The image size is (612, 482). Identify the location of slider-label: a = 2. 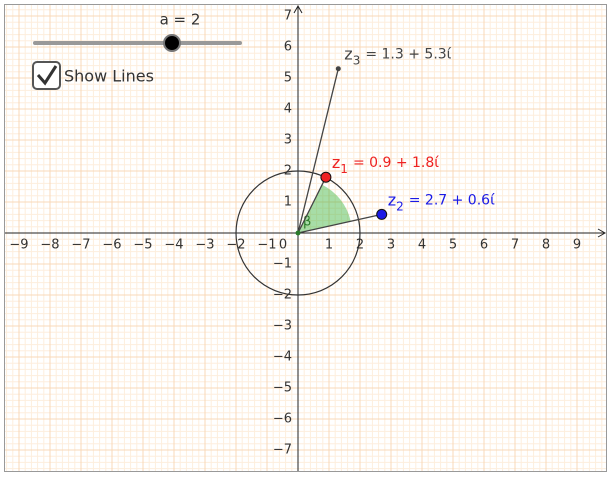
(180, 20).